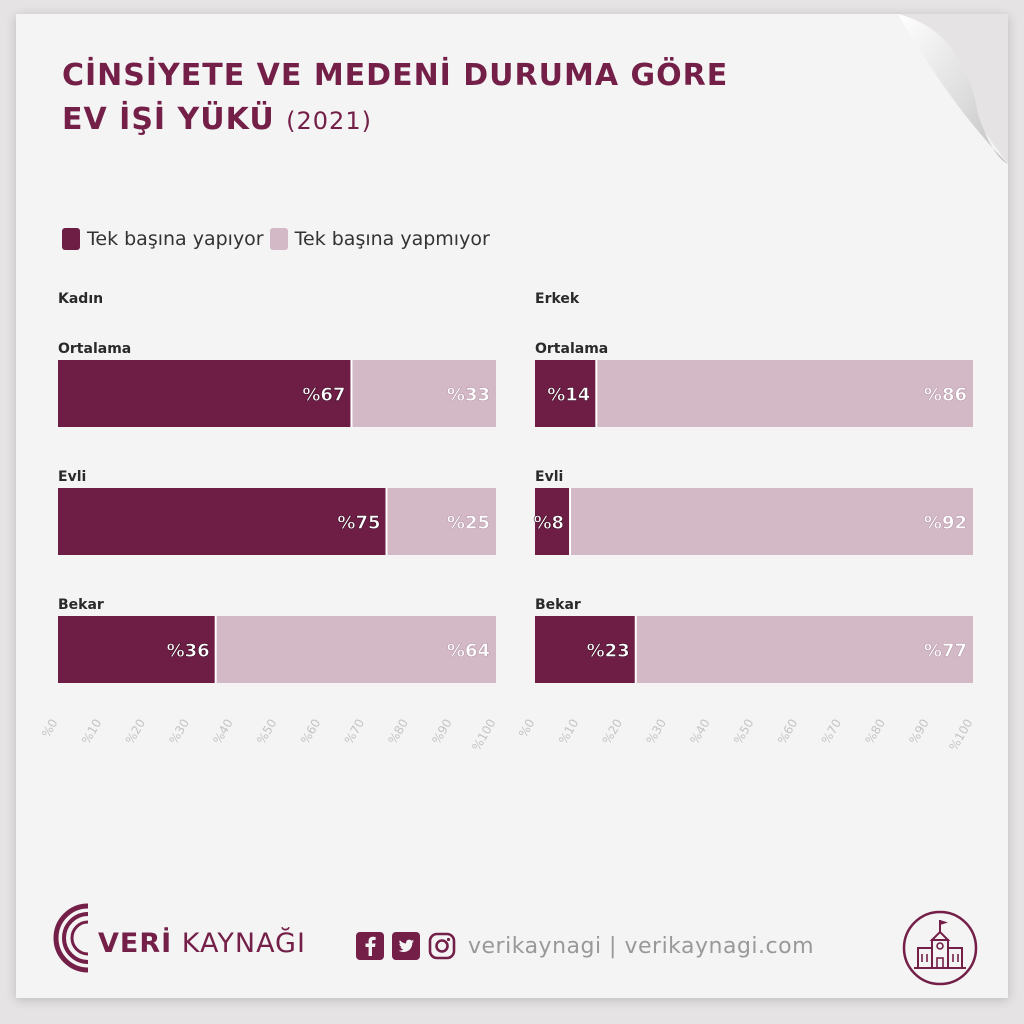  I want to click on legend: Tek başına yapıyor Tek başına yapmıyor, so click(279, 239).